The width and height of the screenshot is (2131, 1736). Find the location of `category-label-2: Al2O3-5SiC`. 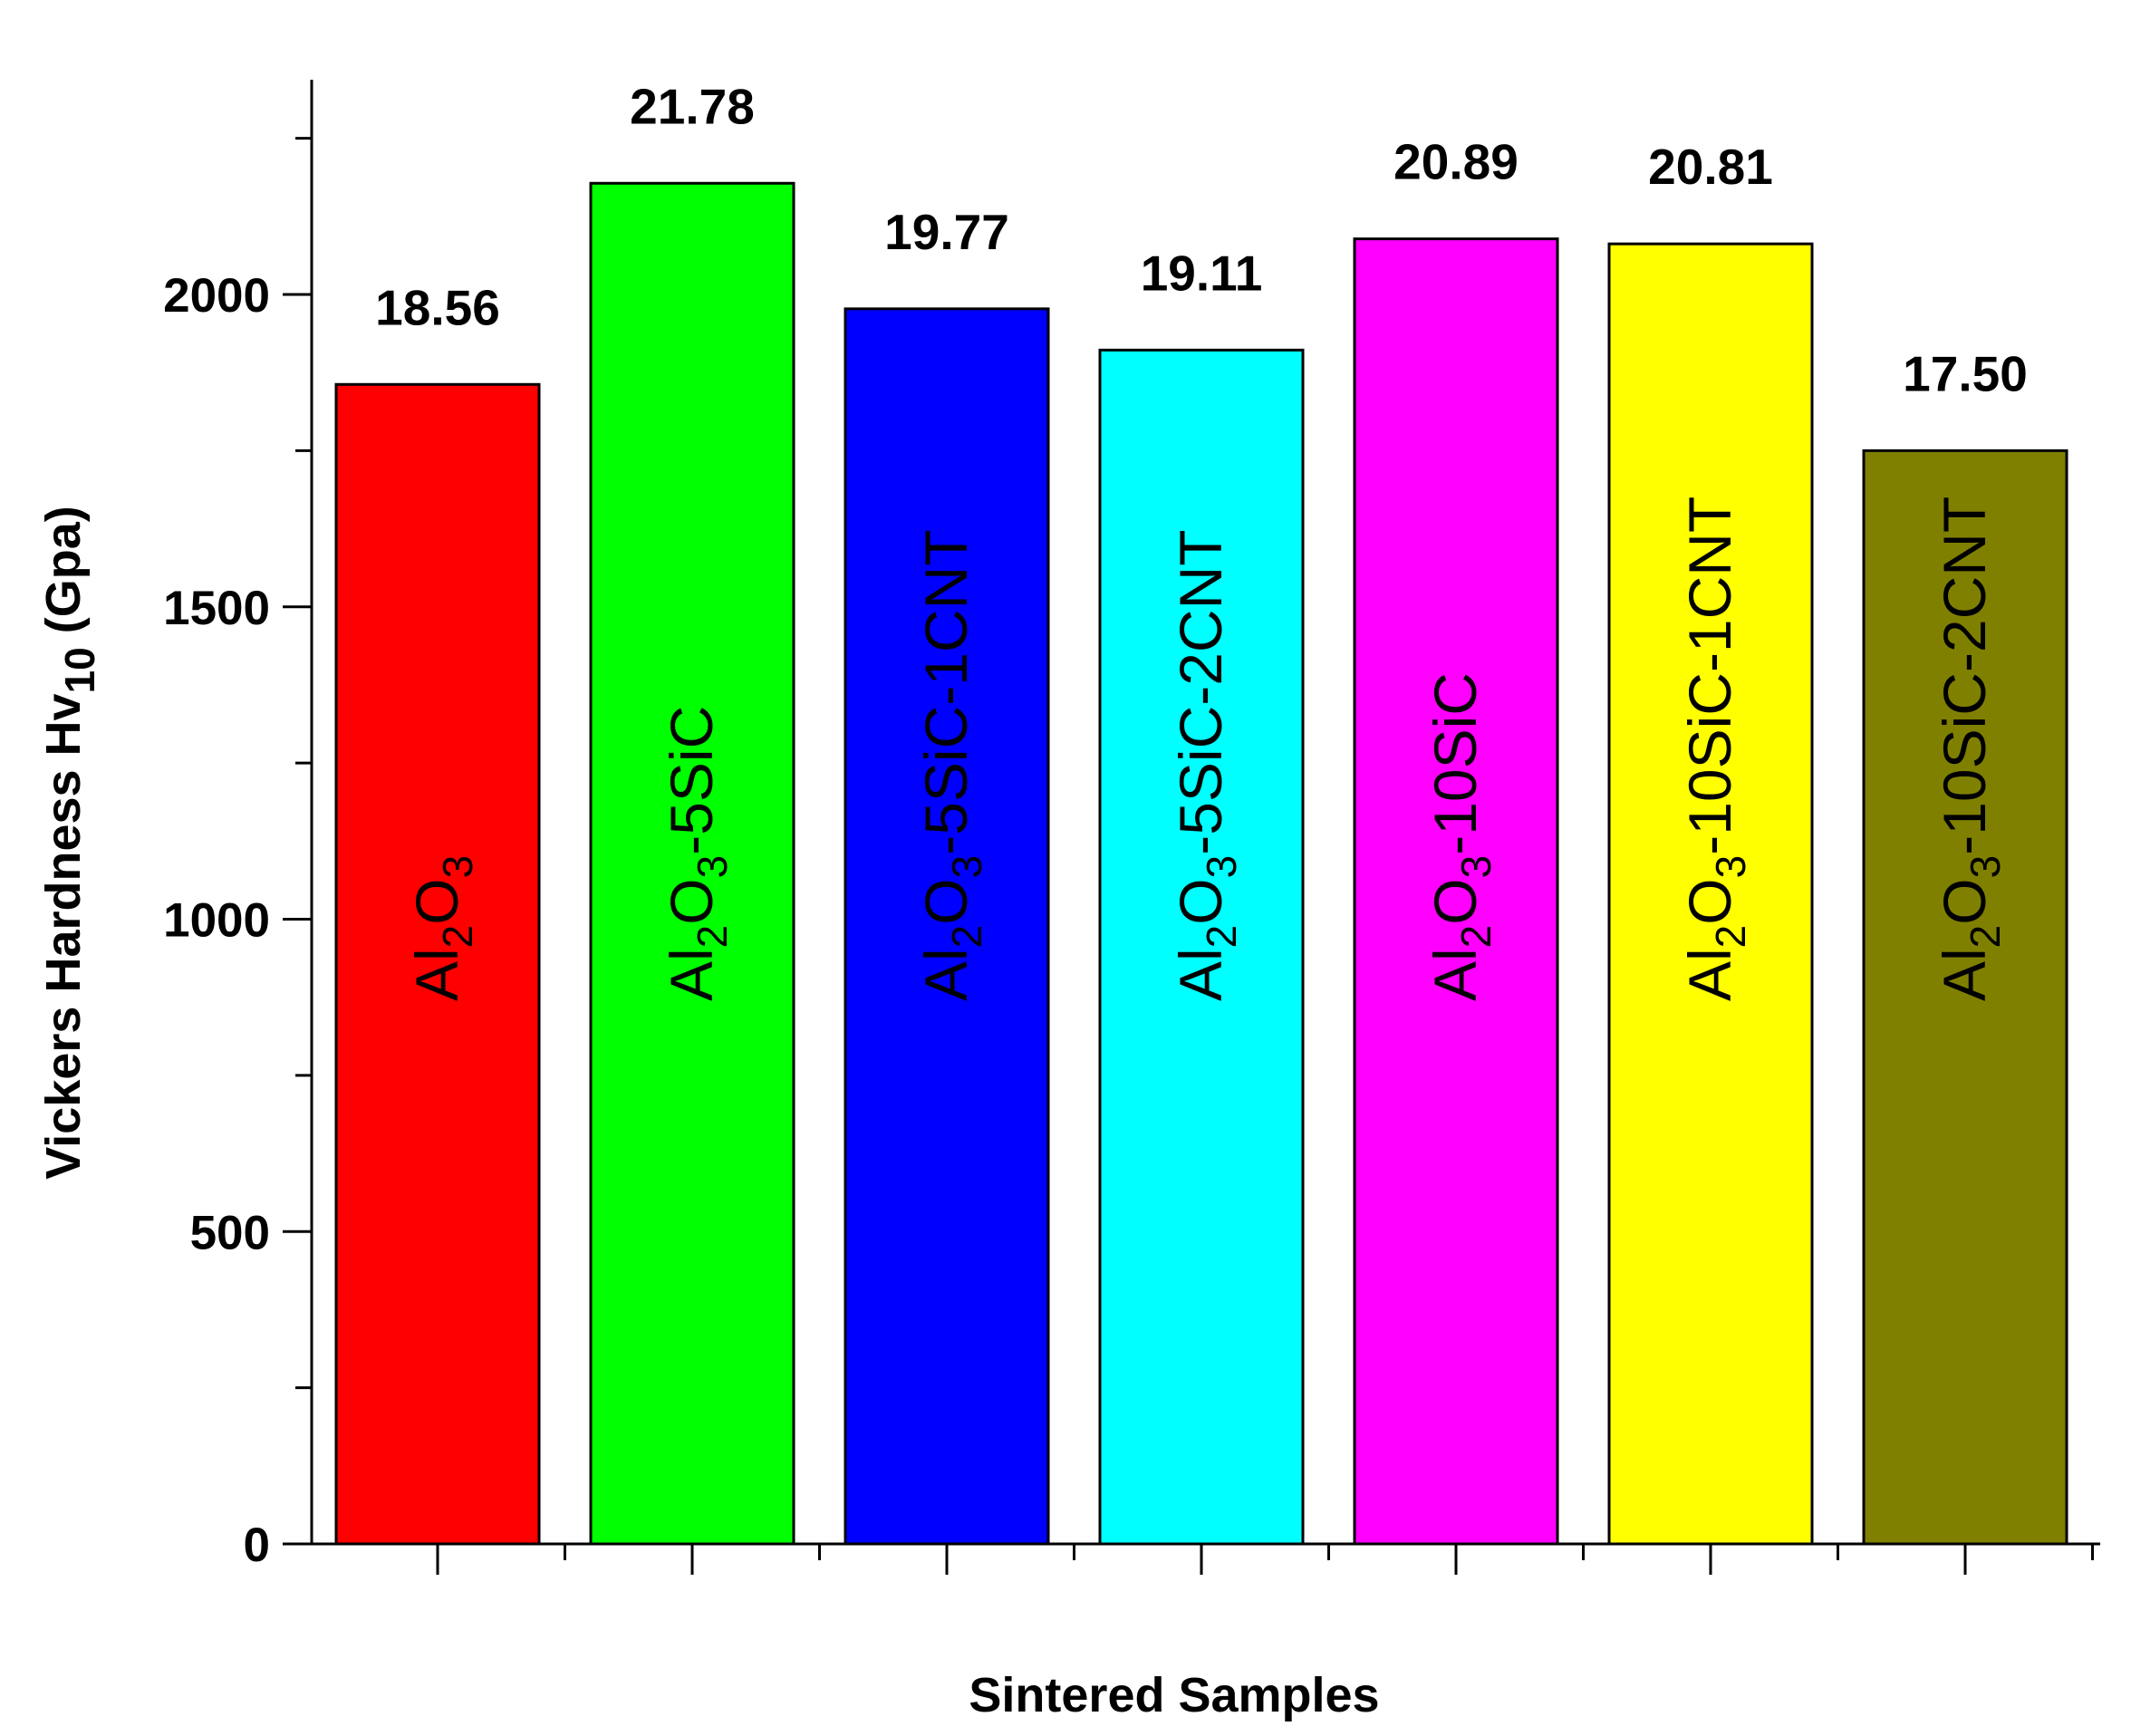

category-label-2: Al2O3-5SiC is located at coordinates (697, 853).